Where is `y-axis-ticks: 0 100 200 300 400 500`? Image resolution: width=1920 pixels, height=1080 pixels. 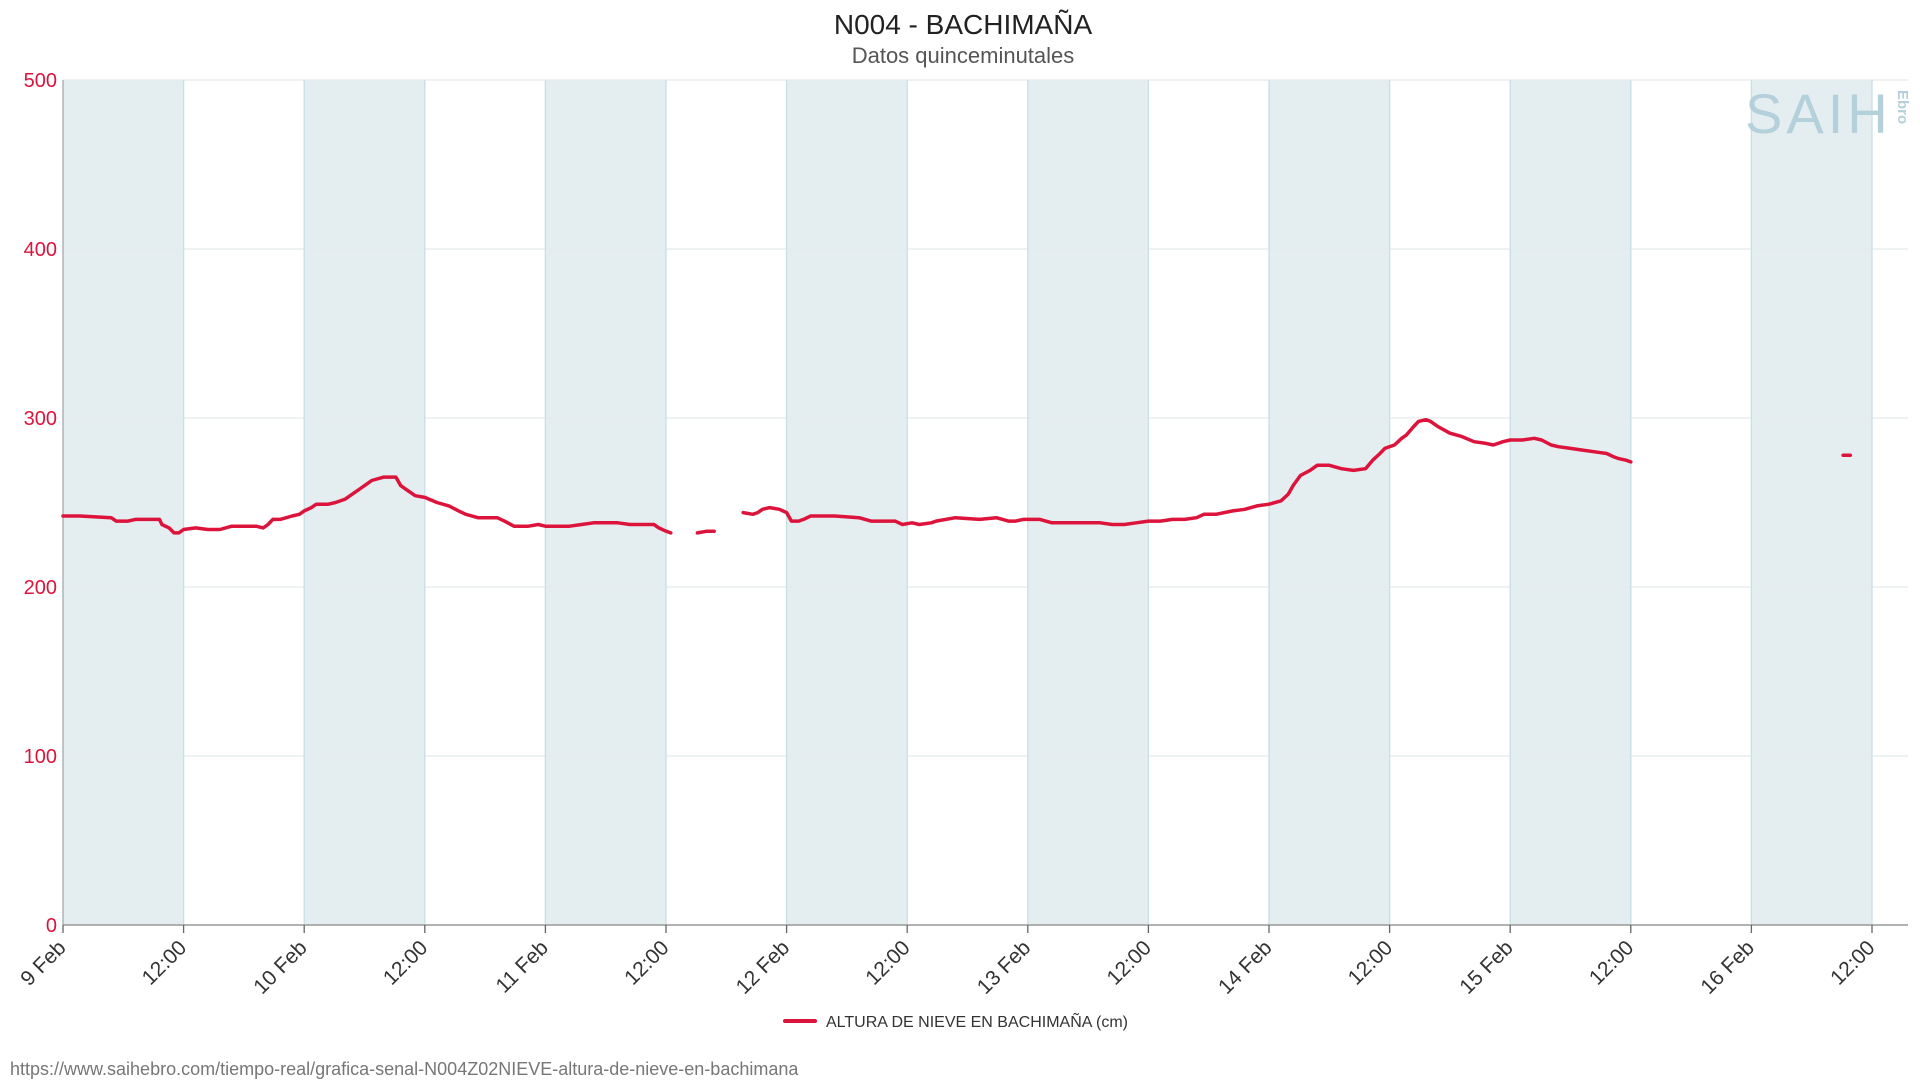
y-axis-ticks: 0 100 200 300 400 500 is located at coordinates (40, 503).